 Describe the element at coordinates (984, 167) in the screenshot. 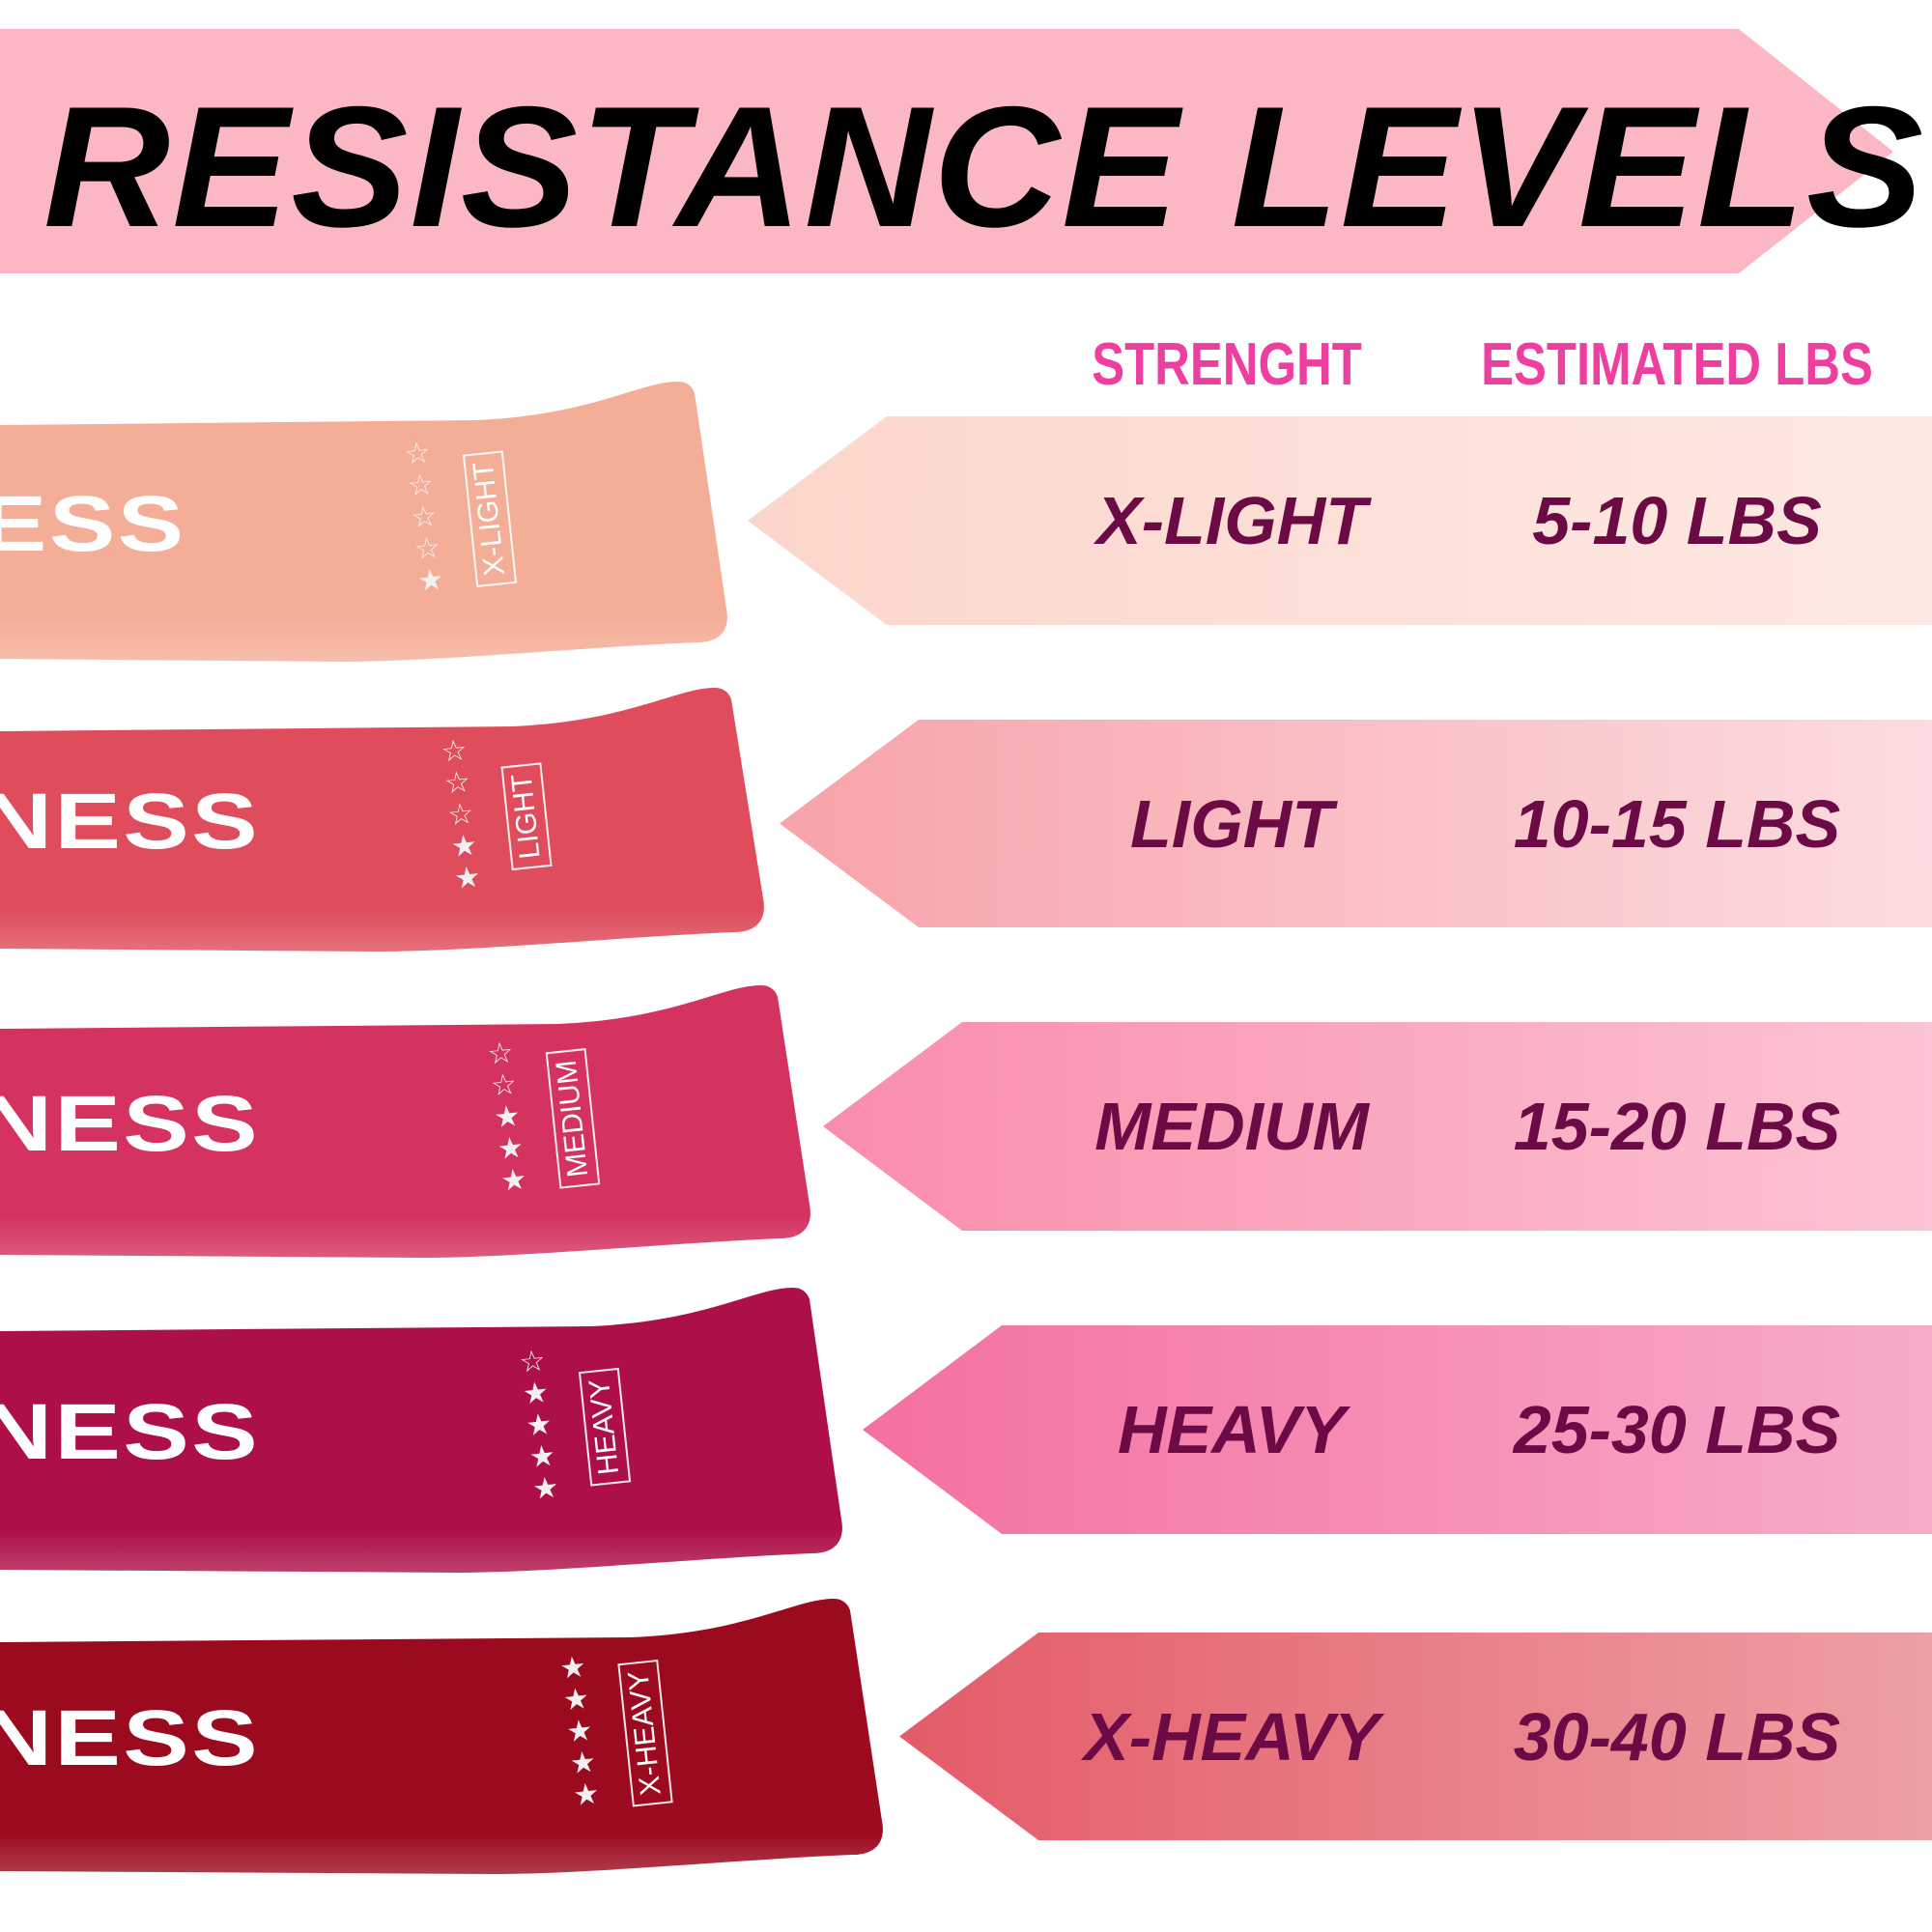

I see `page-title: RESISTANCE LEVELS` at that location.